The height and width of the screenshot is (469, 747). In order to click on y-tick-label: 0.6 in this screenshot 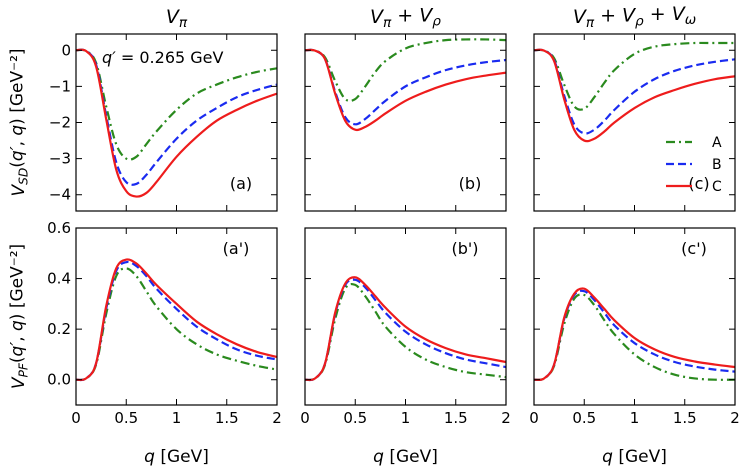, I will do `click(59, 228)`.